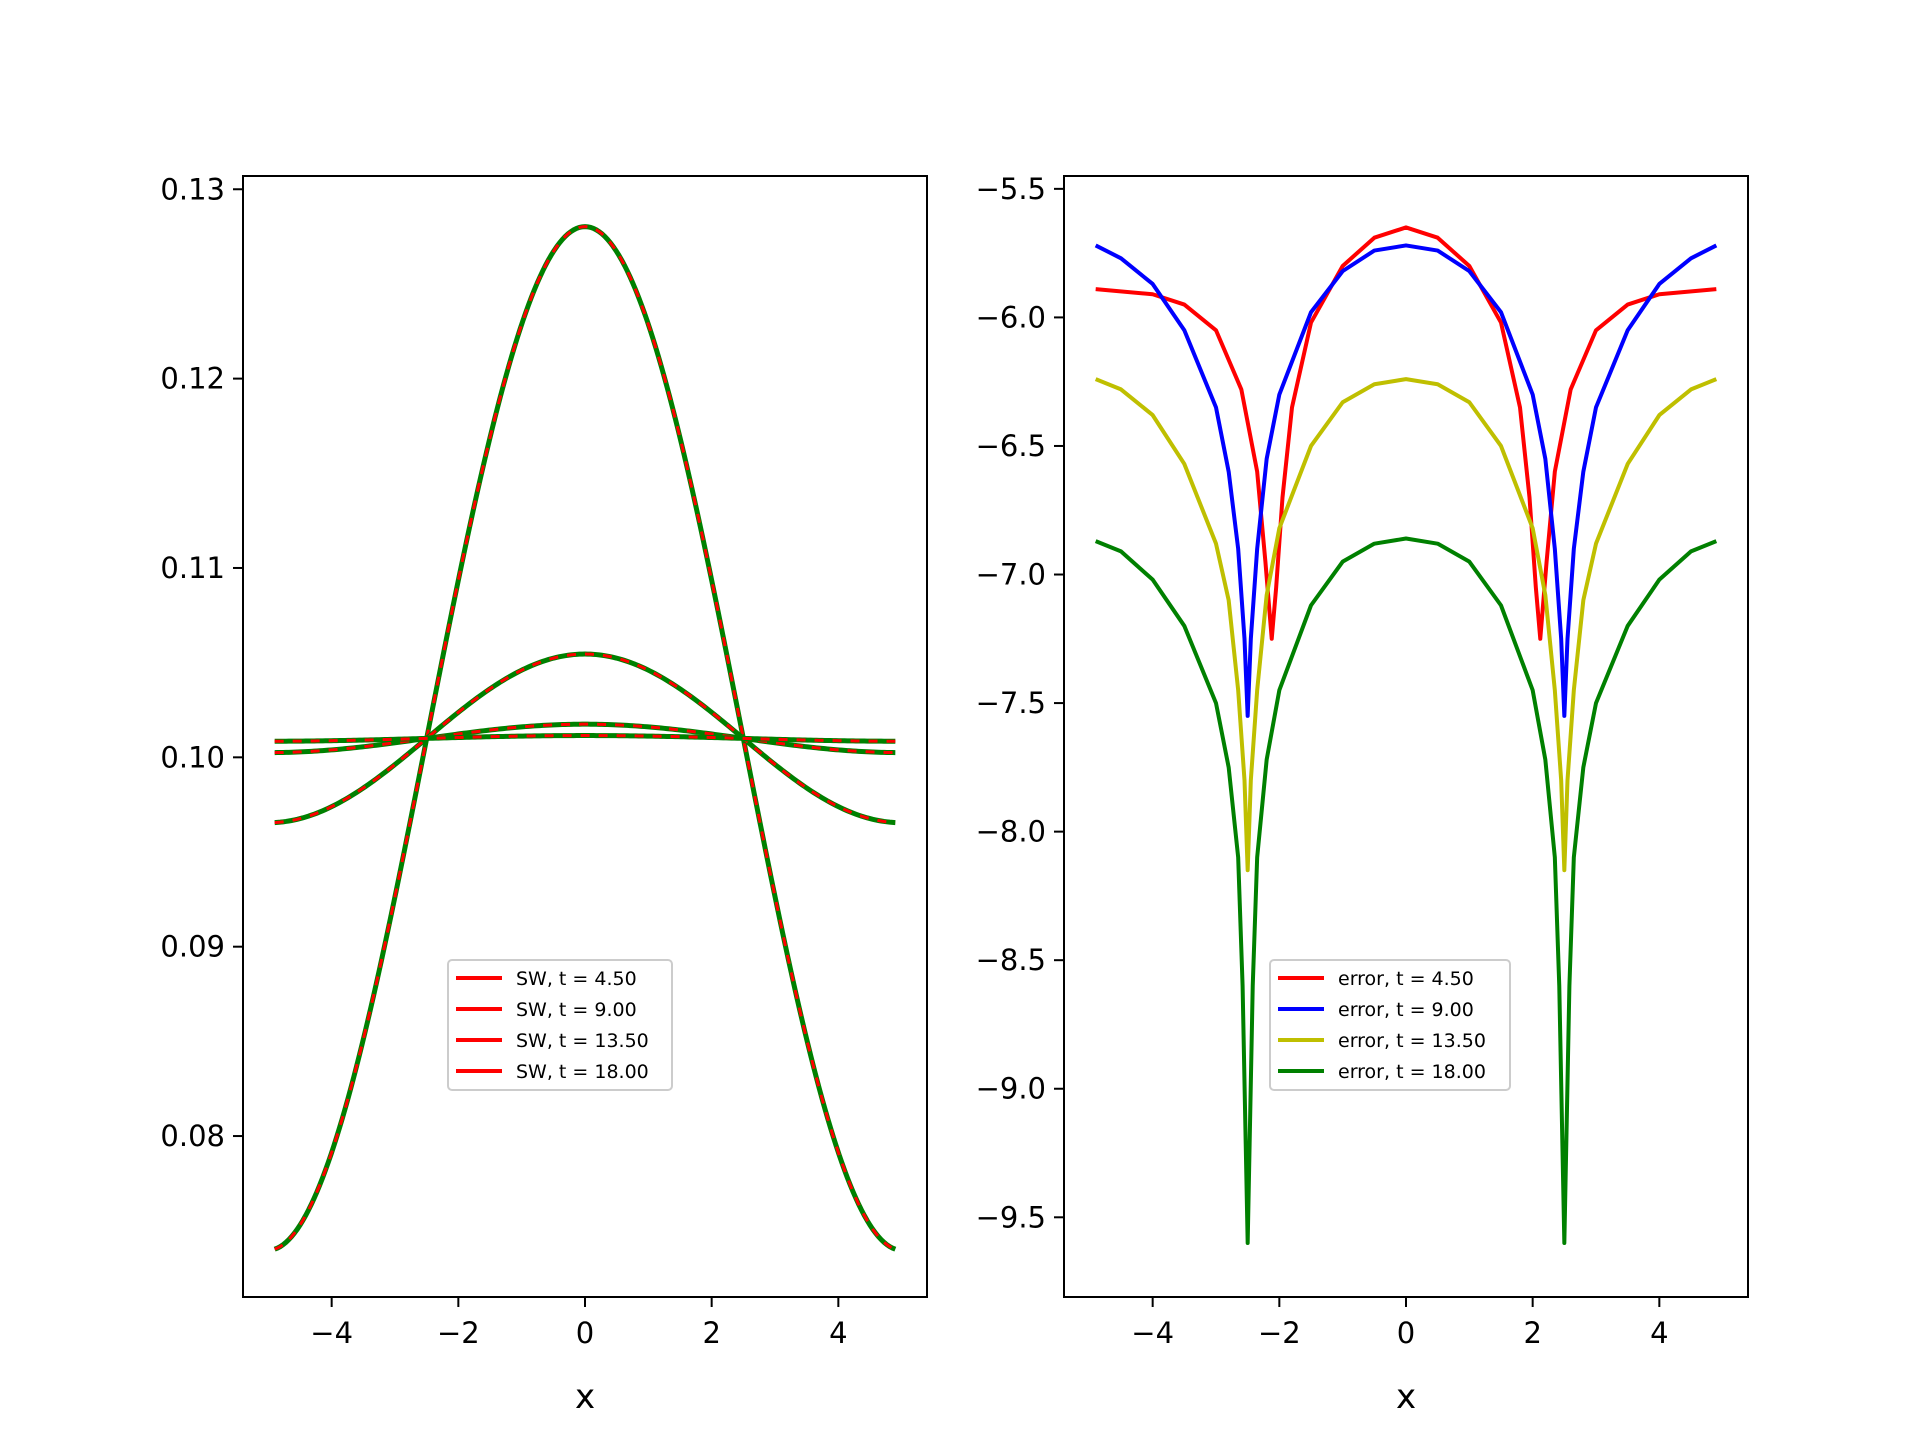  What do you see at coordinates (1011, 189) in the screenshot?
I see `y-tick-label: −5.5` at bounding box center [1011, 189].